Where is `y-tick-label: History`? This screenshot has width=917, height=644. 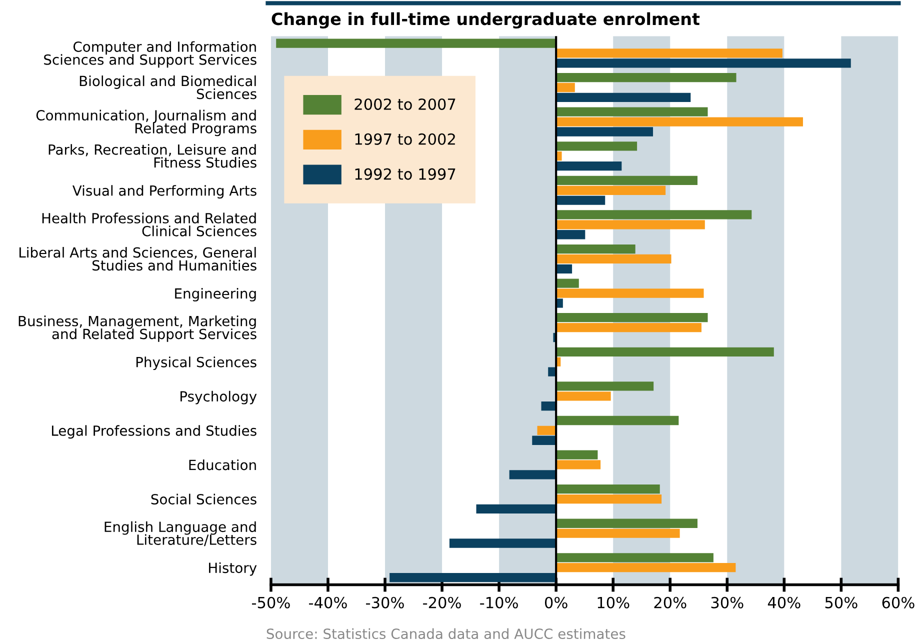
y-tick-label: History is located at coordinates (233, 569).